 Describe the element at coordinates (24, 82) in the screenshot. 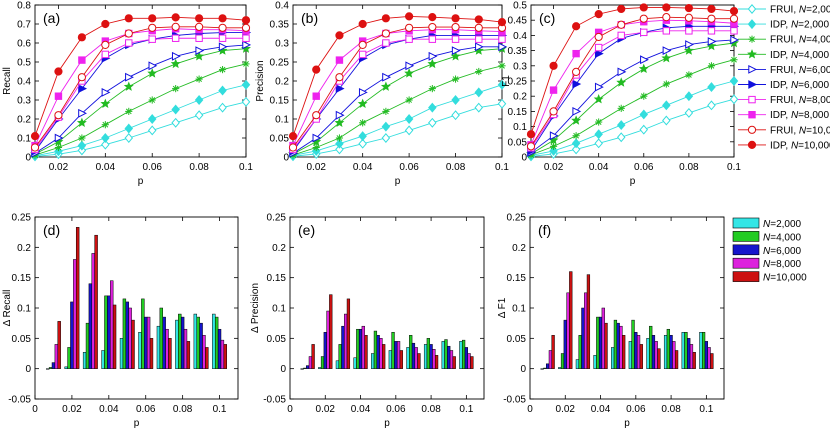

I see `y-tick-label: 0.4` at that location.